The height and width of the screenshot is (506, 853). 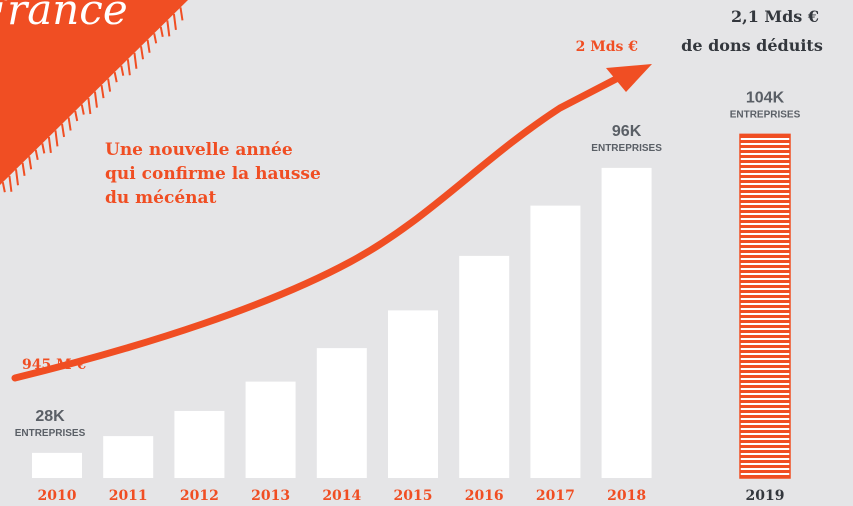 I want to click on x-tick-label: 2014, so click(x=341, y=496).